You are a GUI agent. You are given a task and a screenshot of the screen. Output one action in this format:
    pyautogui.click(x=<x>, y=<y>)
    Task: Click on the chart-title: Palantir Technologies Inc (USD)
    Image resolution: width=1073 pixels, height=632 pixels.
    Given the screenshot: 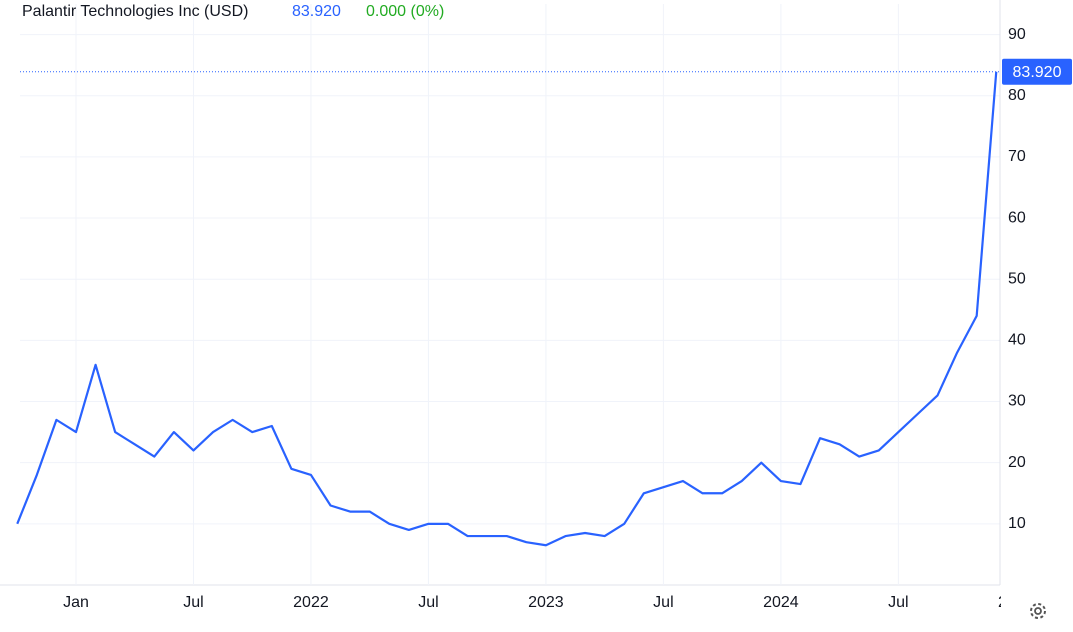 What is the action you would take?
    pyautogui.click(x=135, y=11)
    